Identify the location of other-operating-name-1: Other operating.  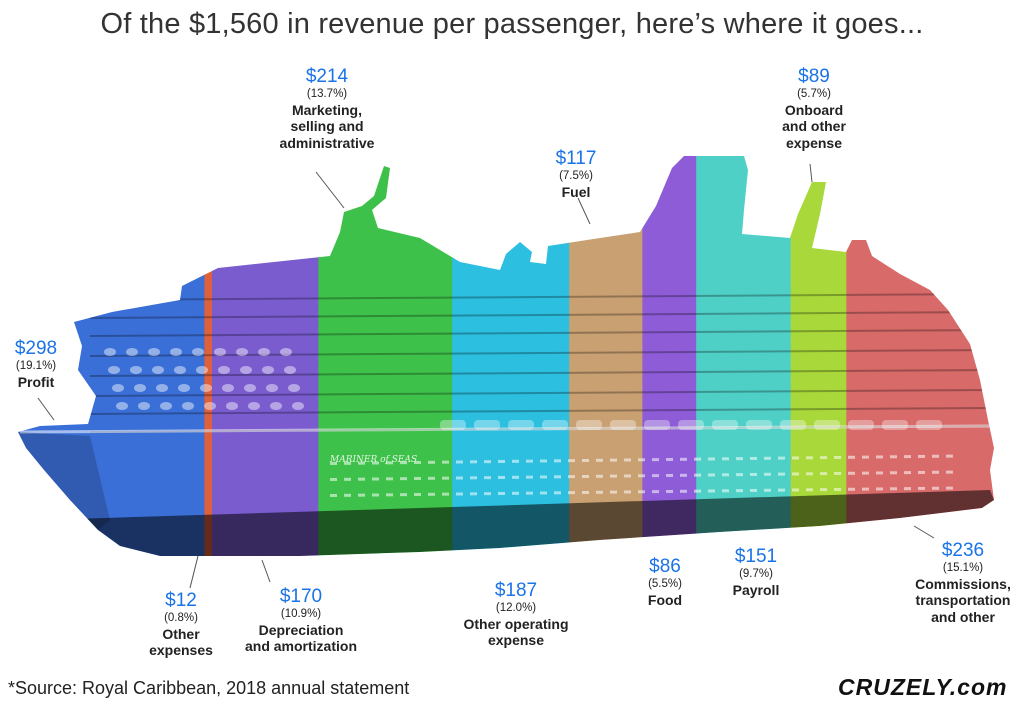
(516, 623).